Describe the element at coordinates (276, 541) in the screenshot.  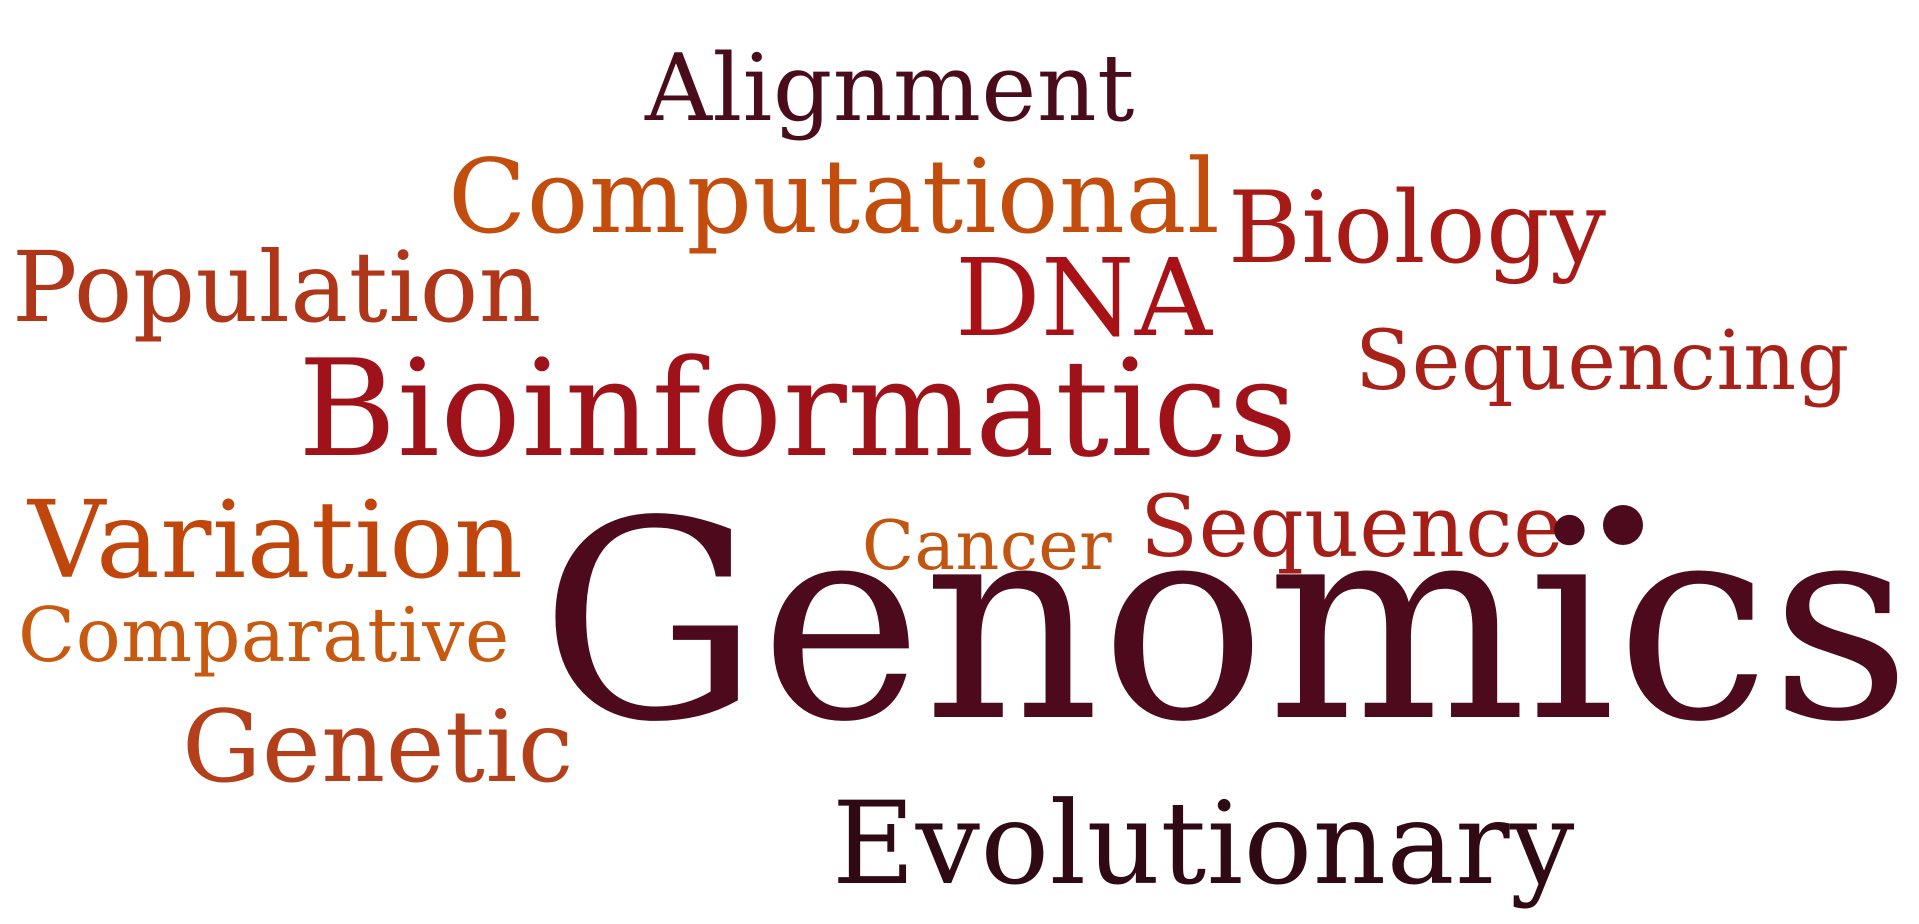
I see `word-variation: Variation` at that location.